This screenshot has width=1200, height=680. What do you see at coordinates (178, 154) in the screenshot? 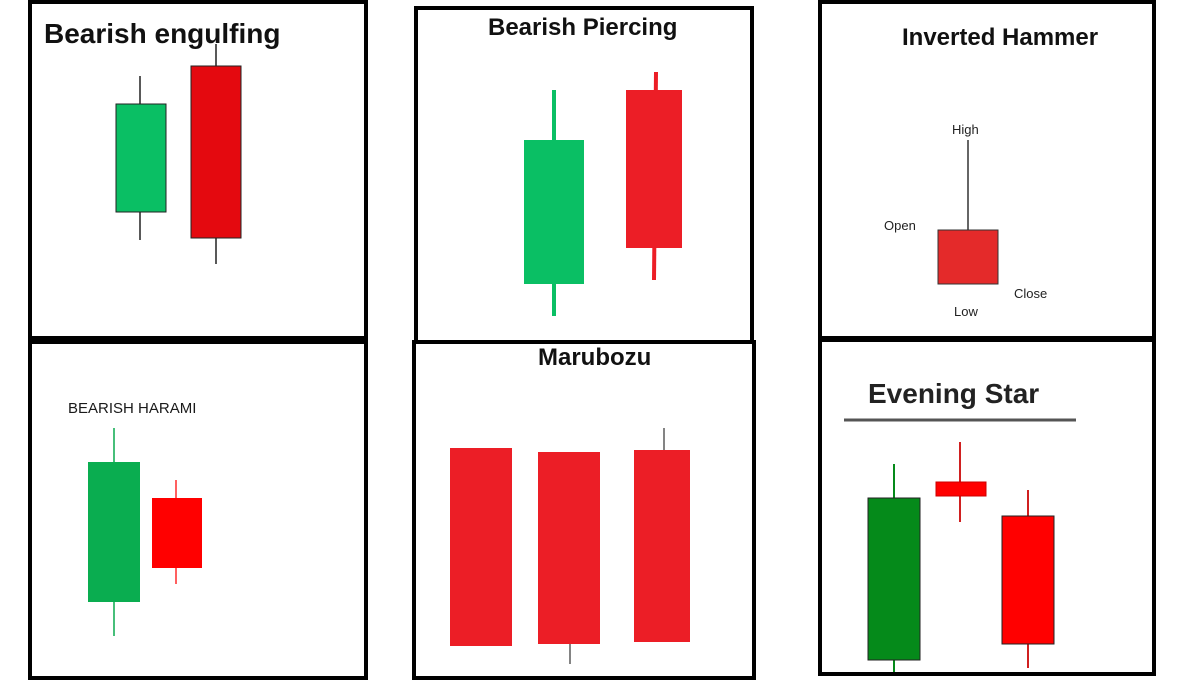
I see `bearish-engulfing-diagram` at bounding box center [178, 154].